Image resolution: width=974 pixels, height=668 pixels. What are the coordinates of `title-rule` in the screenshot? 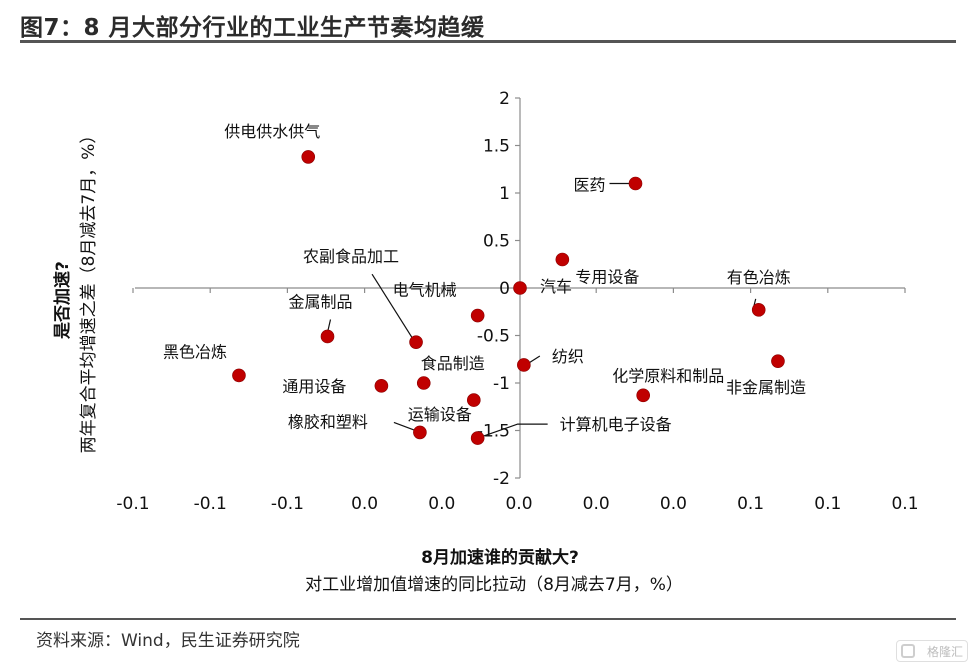 It's located at (488, 41).